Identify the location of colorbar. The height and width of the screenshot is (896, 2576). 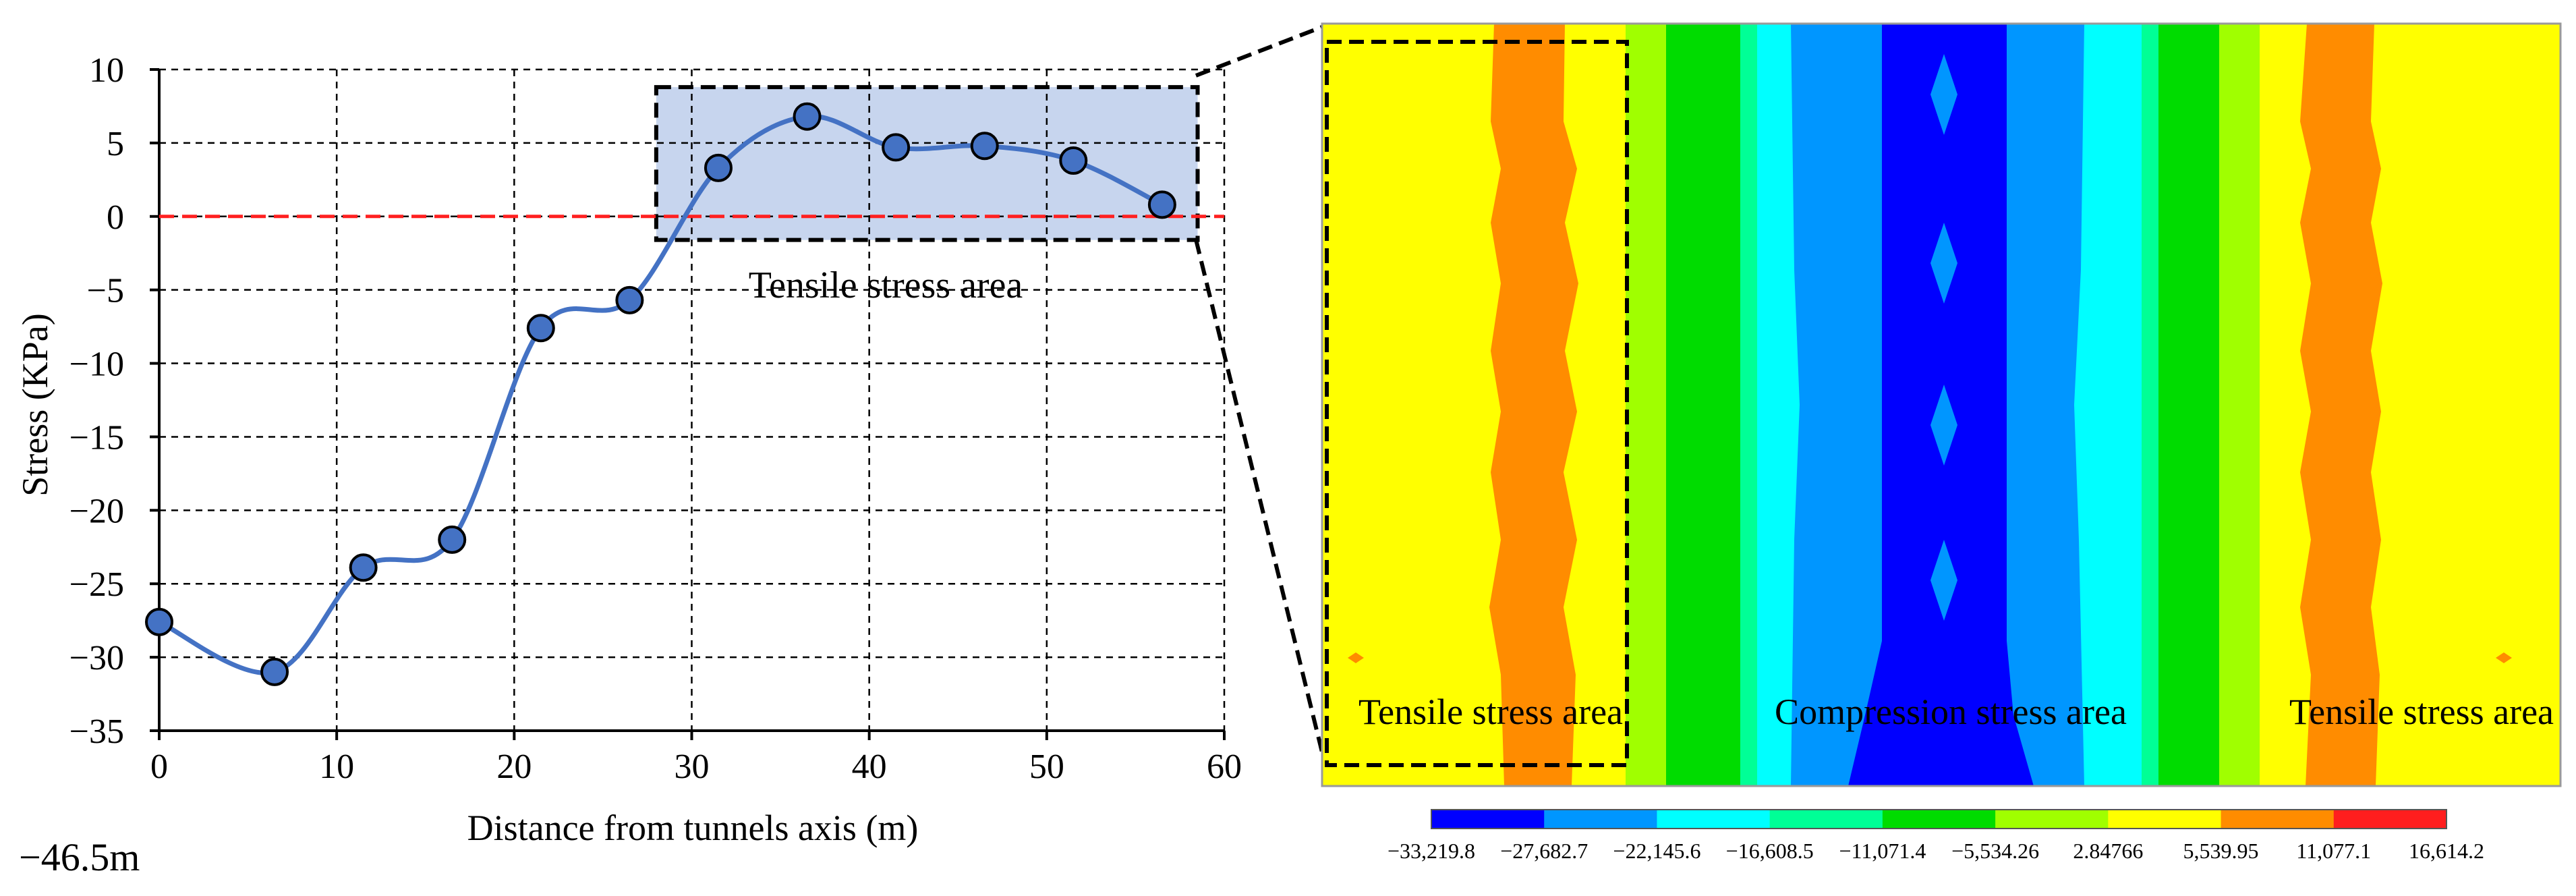
(1939, 819).